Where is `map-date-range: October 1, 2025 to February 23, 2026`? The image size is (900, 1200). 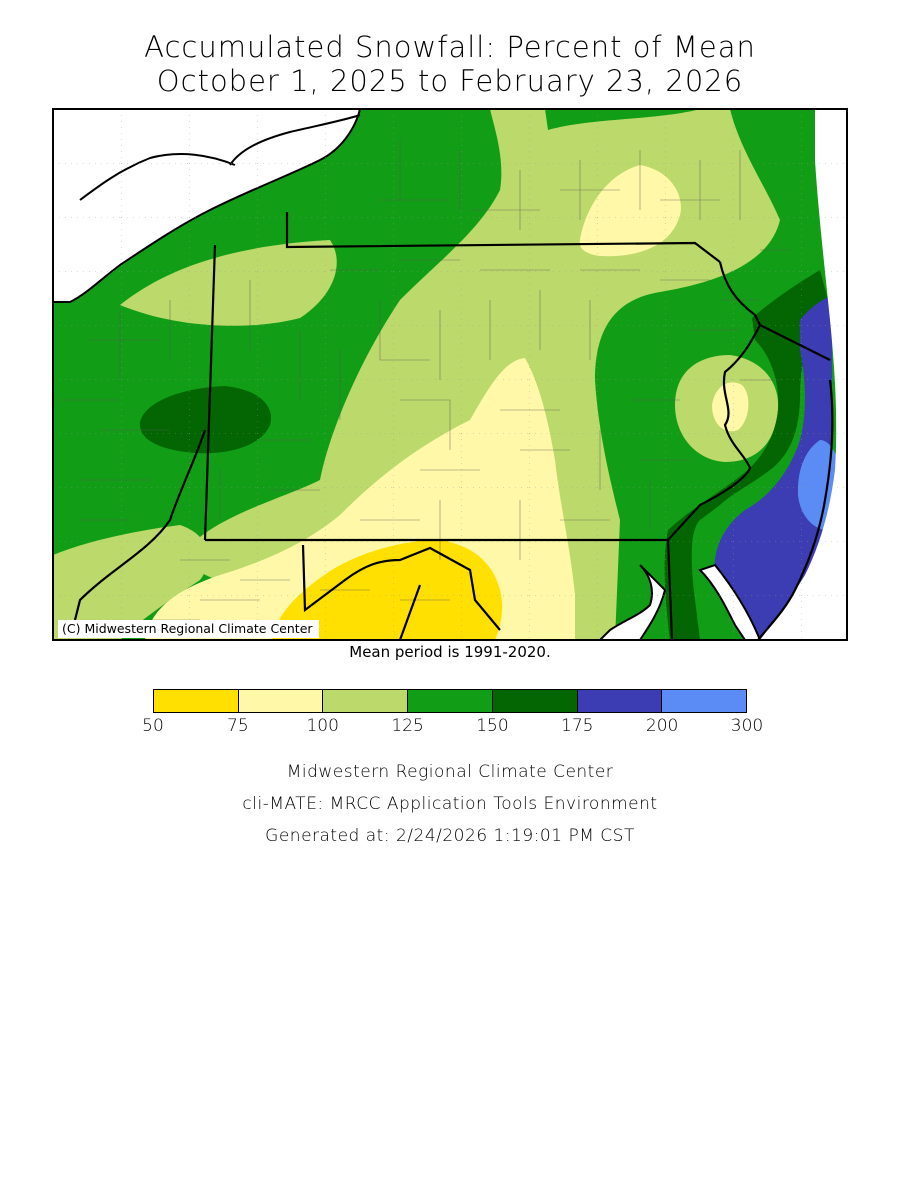 map-date-range: October 1, 2025 to February 23, 2026 is located at coordinates (450, 81).